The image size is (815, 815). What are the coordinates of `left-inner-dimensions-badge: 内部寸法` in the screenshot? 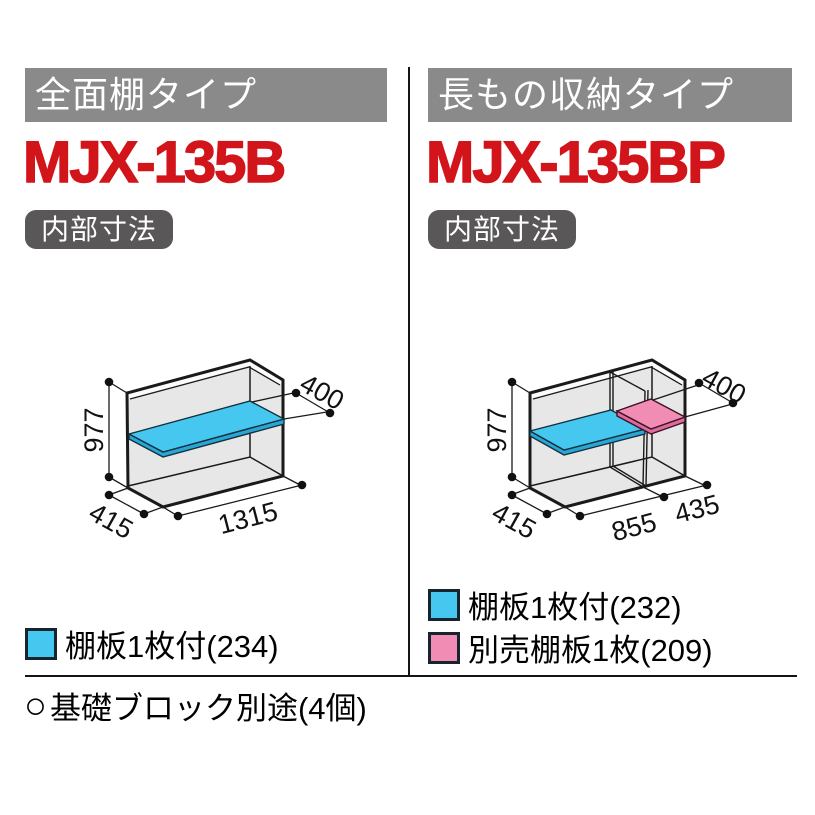 It's located at (99, 229).